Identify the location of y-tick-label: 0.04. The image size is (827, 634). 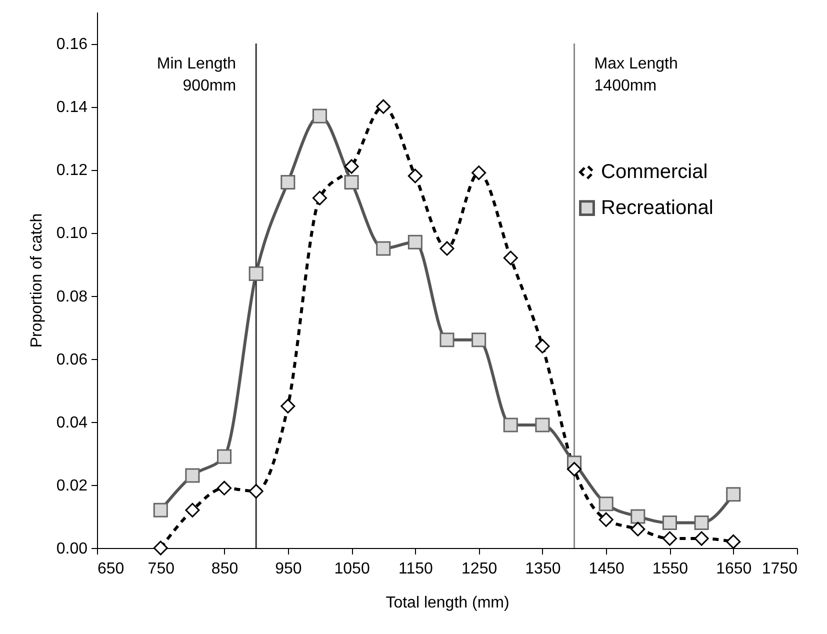
(72, 423).